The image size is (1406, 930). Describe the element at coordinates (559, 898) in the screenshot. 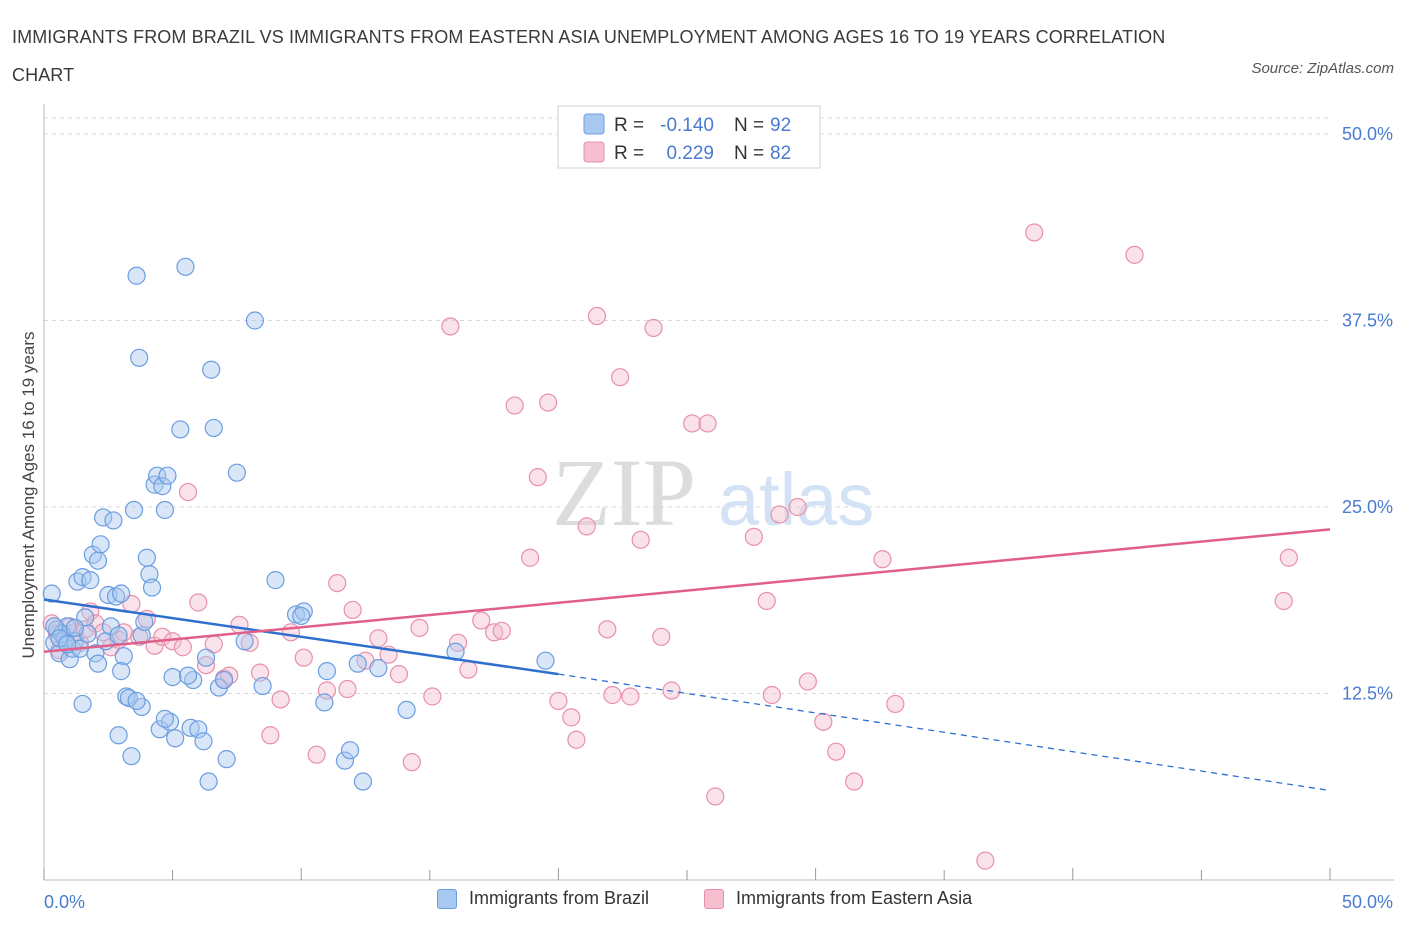

I see `bottom-legend-brazil-label: Immigrants from Brazil` at that location.